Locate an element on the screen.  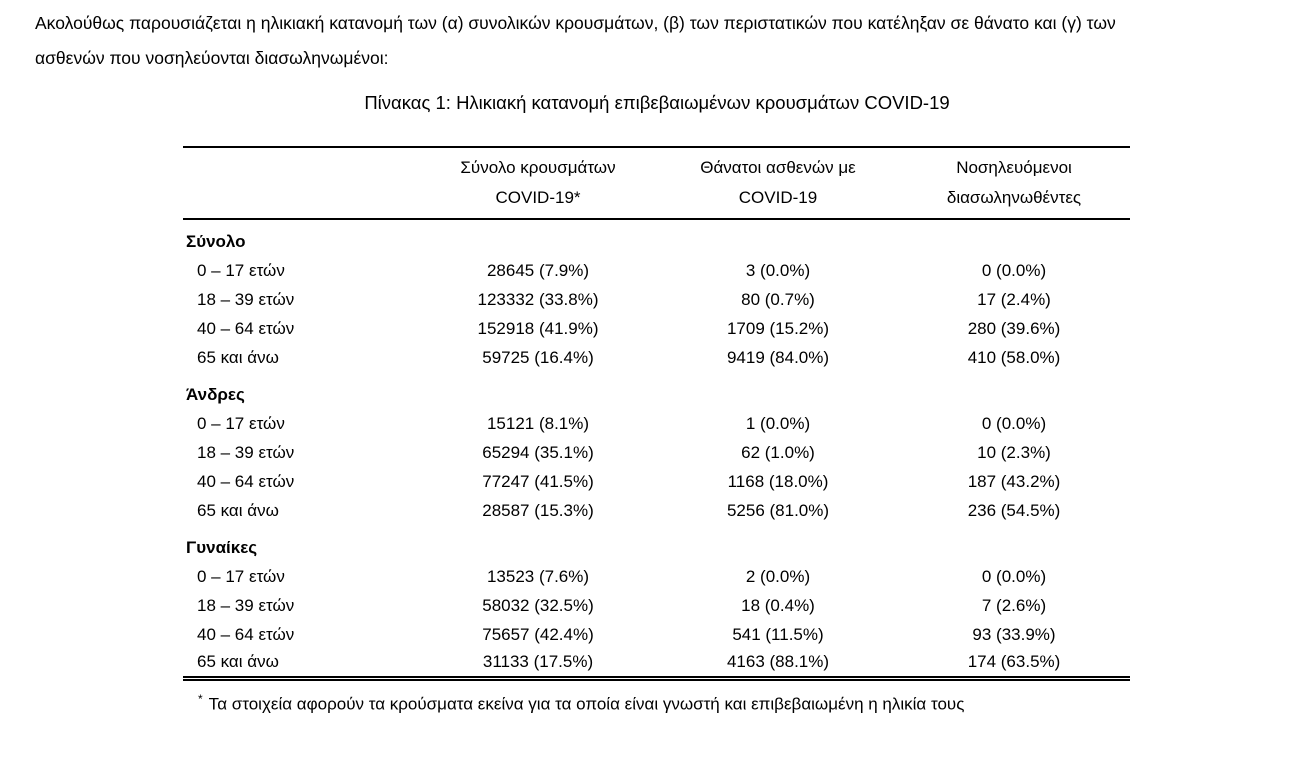
section-label: Σύνολο is located at coordinates (216, 241).